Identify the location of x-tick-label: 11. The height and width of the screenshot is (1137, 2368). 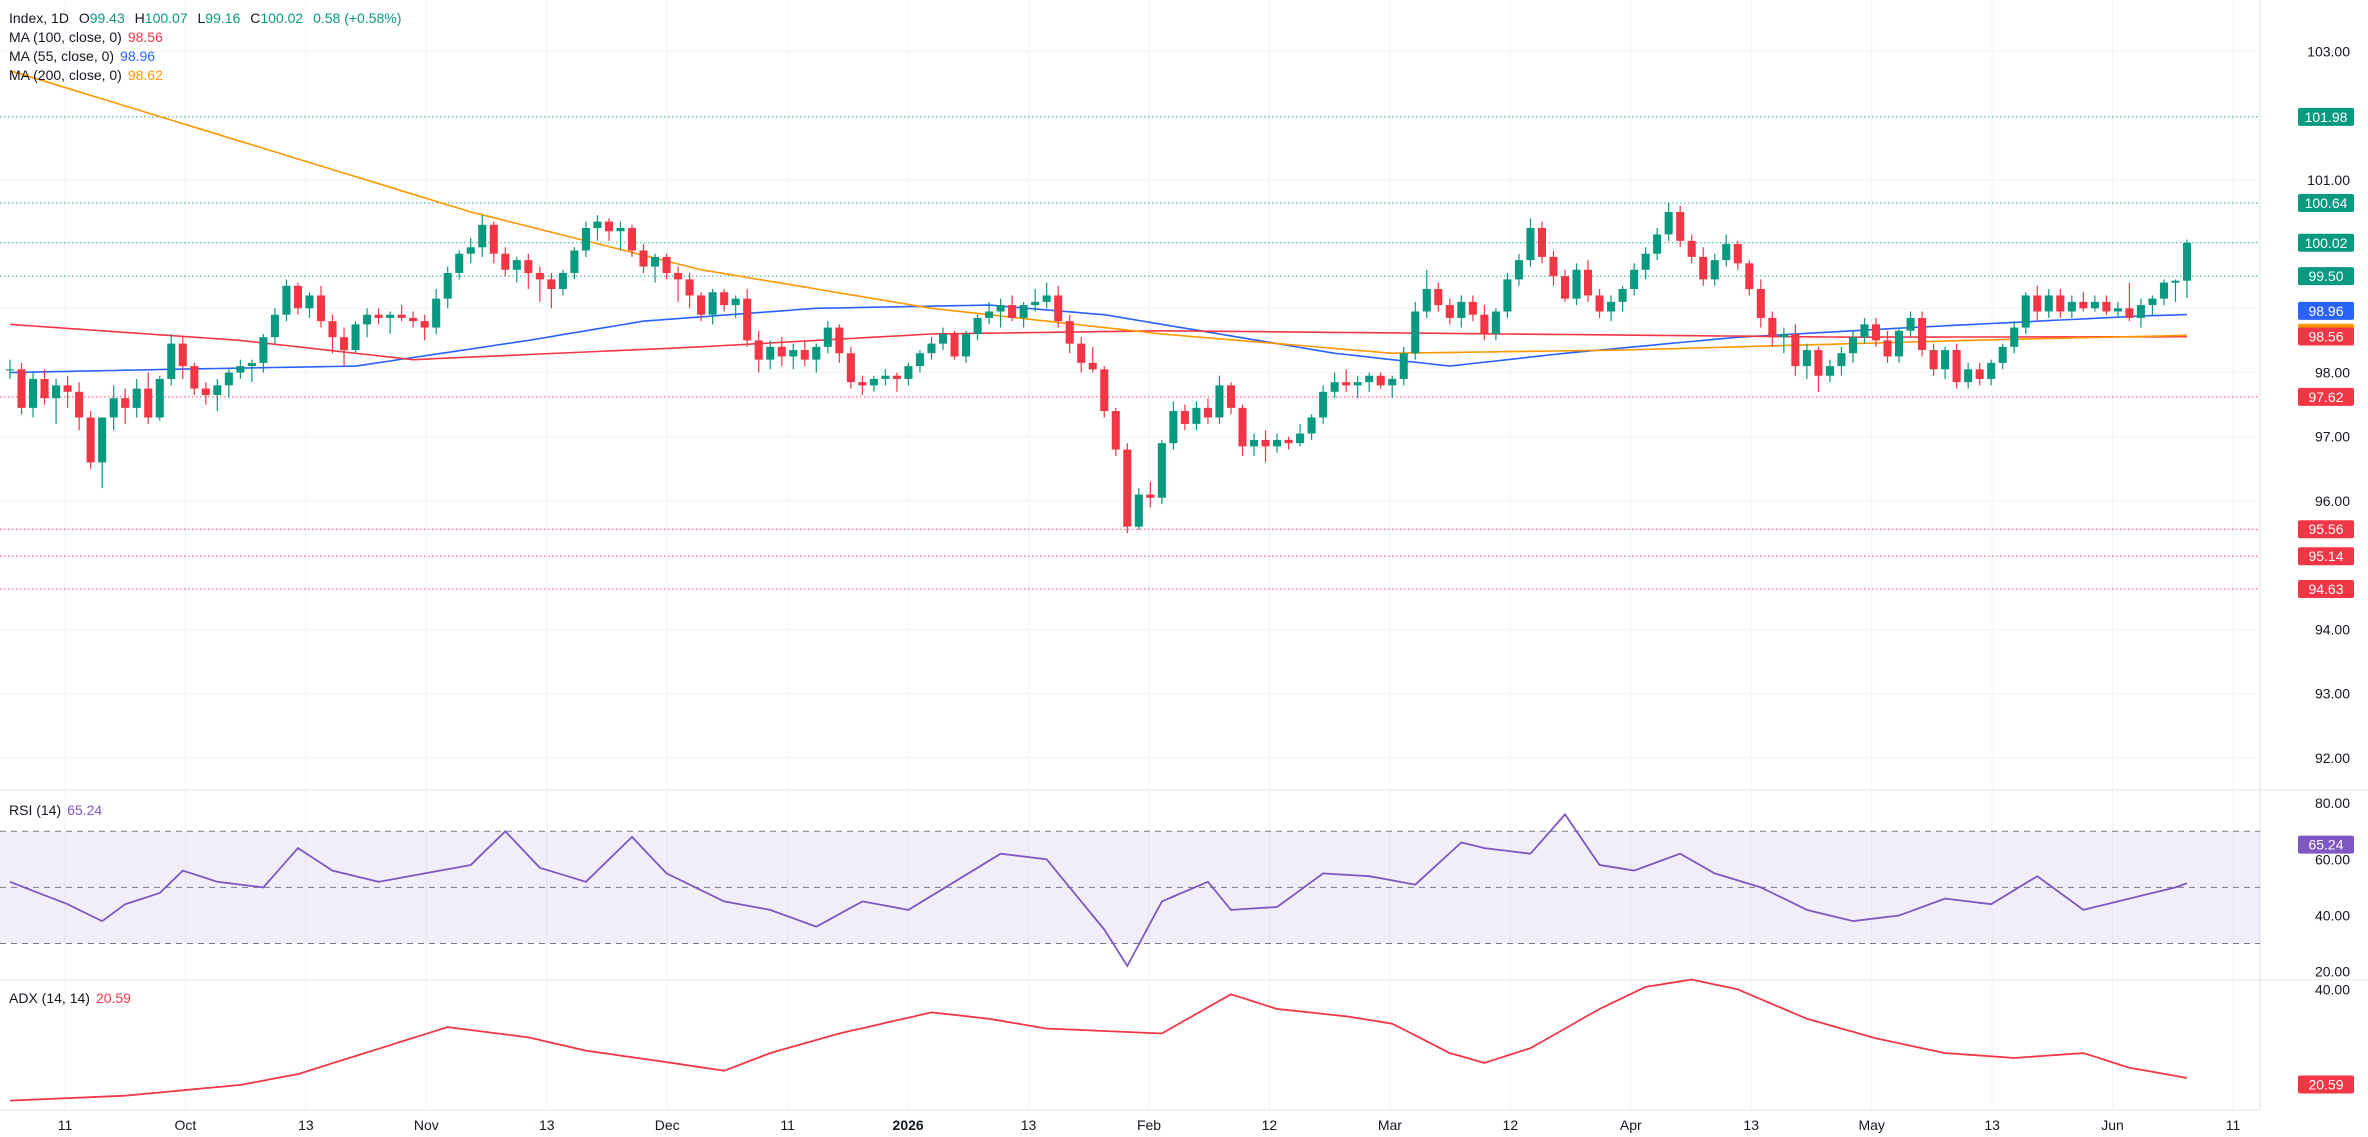
(2233, 1125).